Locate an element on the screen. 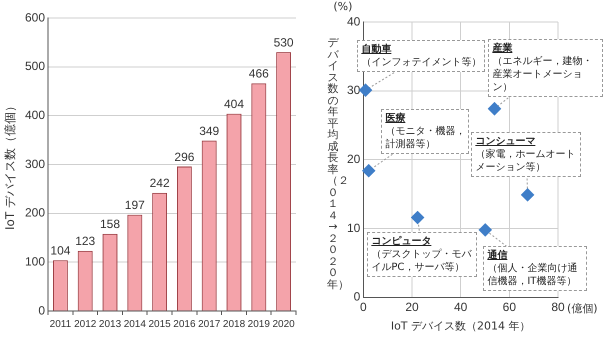  y-tick-label: 10 is located at coordinates (353, 227).